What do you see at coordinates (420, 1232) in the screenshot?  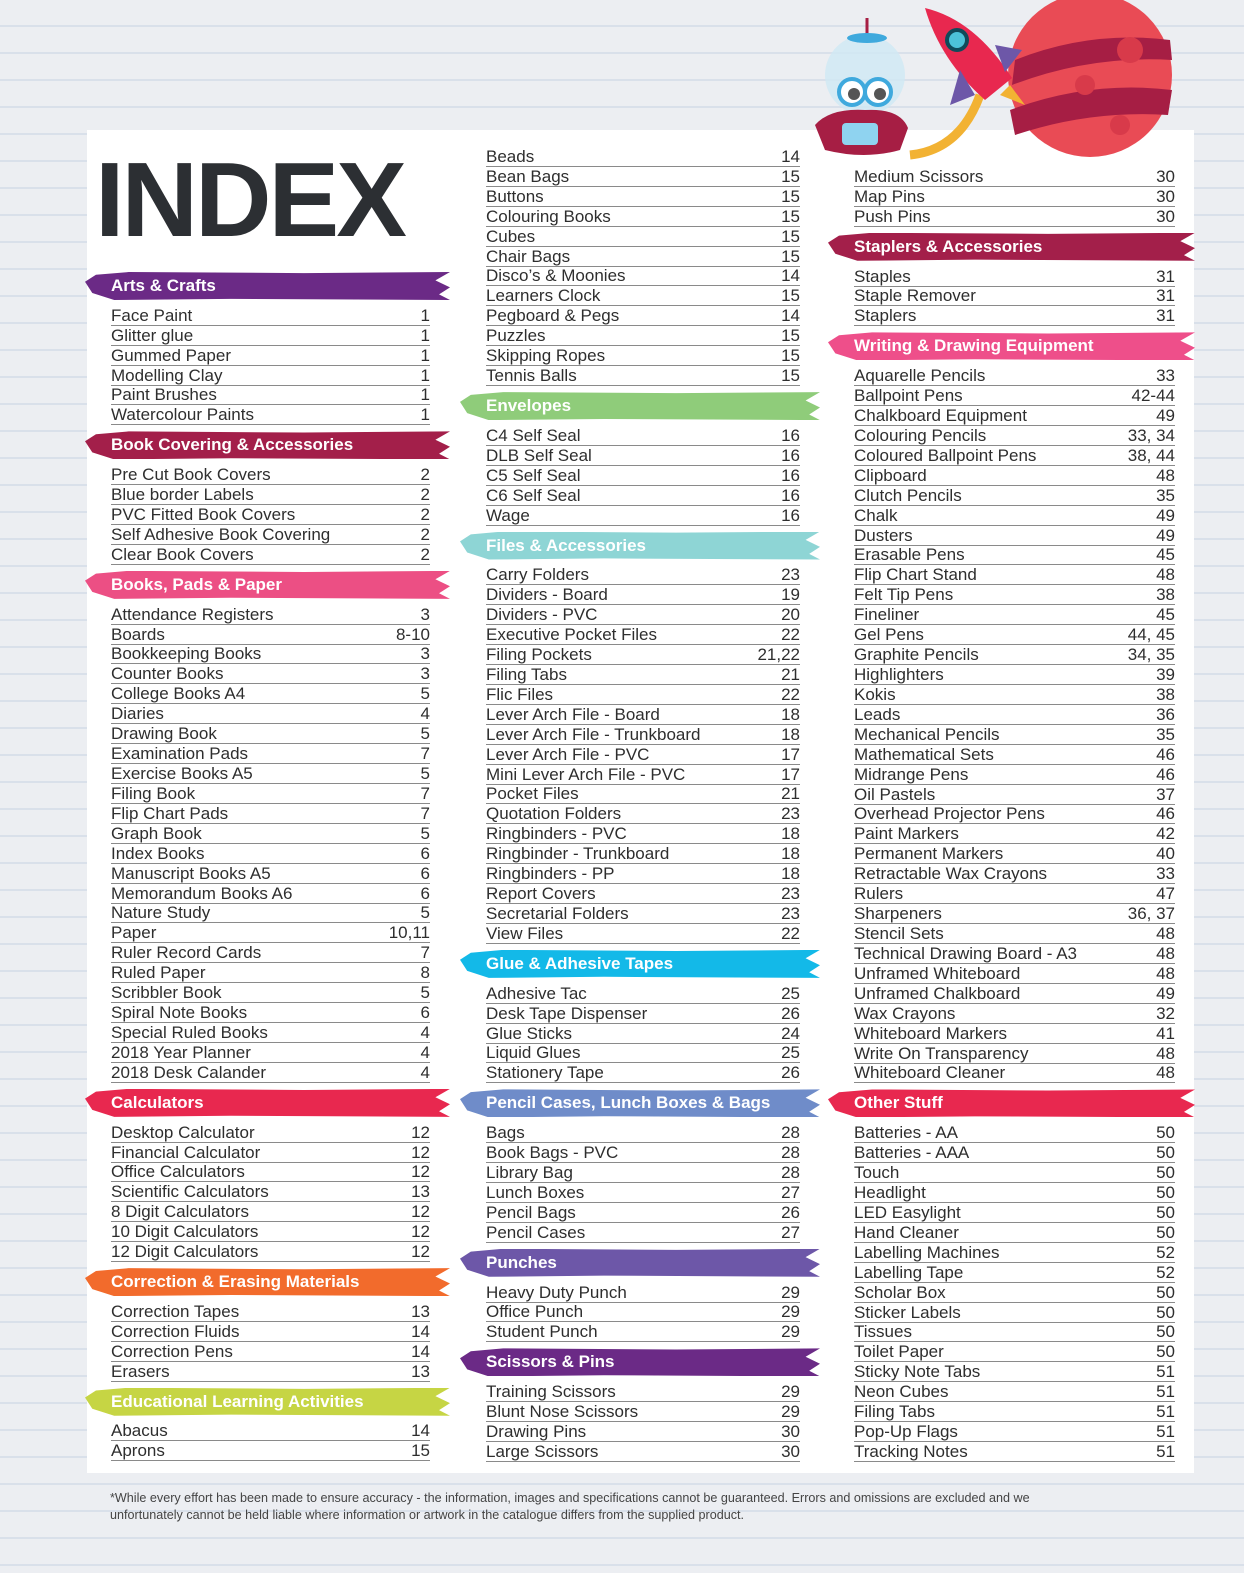 I see `entry-page: 12` at bounding box center [420, 1232].